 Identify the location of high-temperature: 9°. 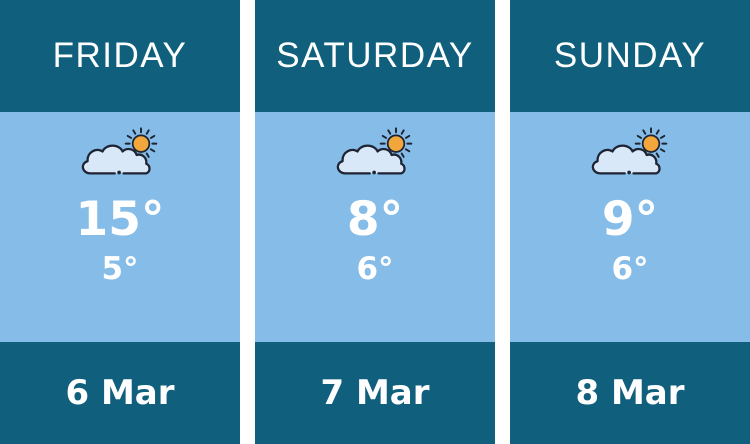
(630, 219).